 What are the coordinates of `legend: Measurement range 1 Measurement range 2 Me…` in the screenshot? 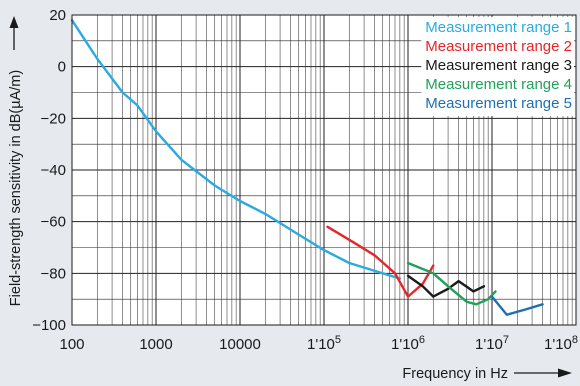 It's located at (498, 65).